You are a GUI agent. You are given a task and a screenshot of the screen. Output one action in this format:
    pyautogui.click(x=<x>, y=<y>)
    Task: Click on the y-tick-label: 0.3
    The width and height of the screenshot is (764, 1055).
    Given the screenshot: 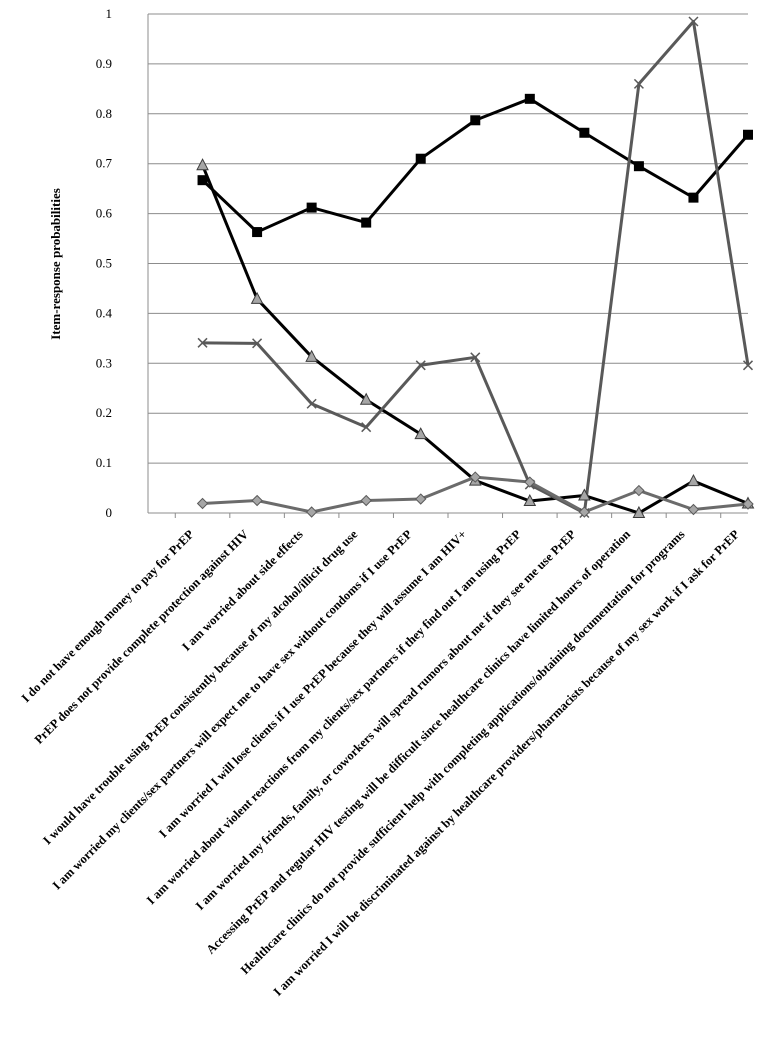 What is the action you would take?
    pyautogui.click(x=104, y=362)
    